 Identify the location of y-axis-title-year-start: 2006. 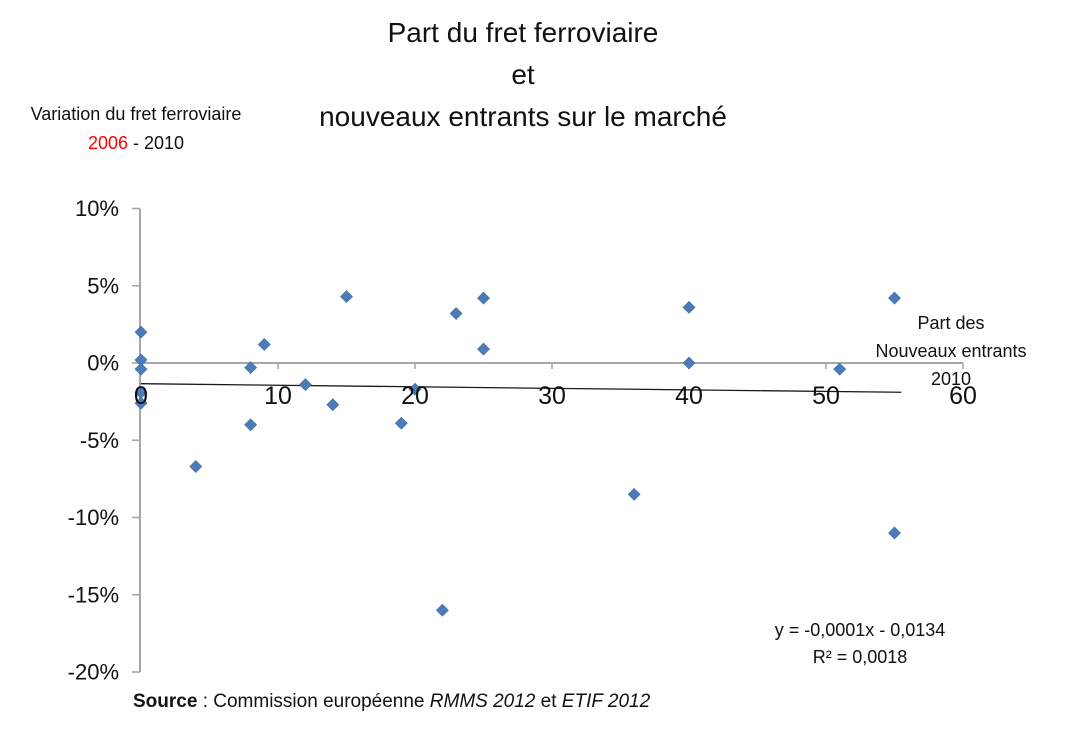
(107, 143).